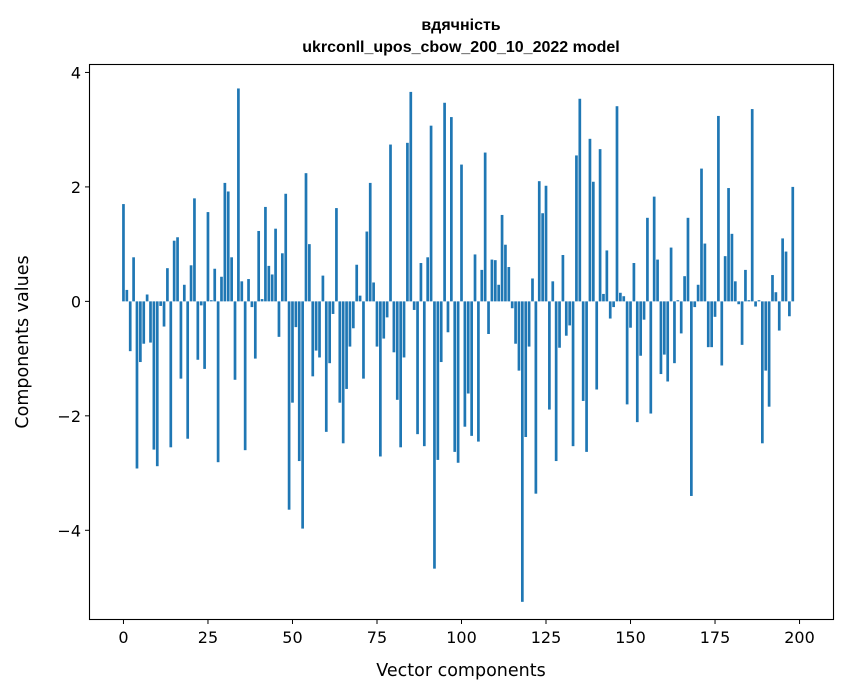  I want to click on chart-subtitle: ukrconll_upos_cbow_200_10_2022 model, so click(460, 47).